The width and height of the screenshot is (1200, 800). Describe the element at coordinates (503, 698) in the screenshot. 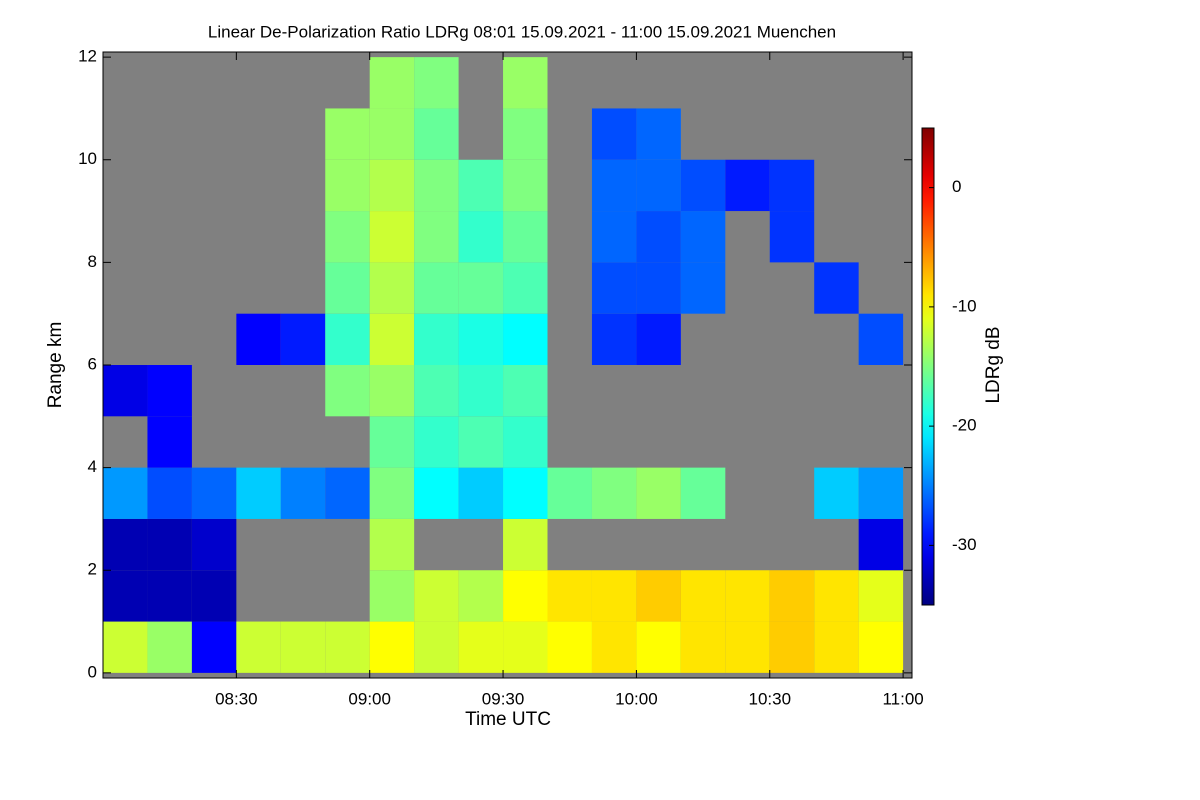

I see `x-tick-label: 09:30` at that location.